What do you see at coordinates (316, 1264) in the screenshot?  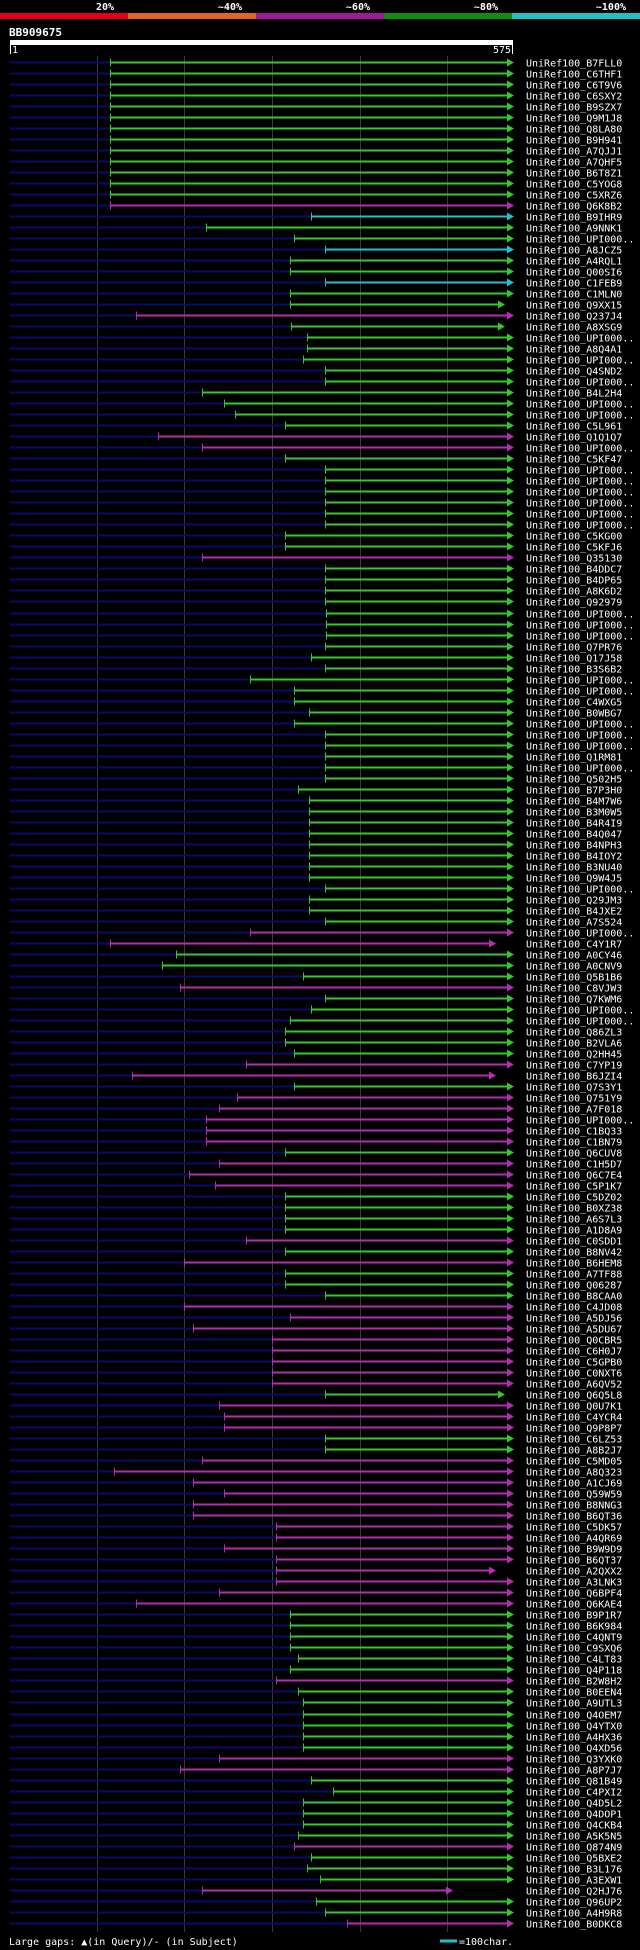 I see `hit-row: UniRef100_B6HEM8` at bounding box center [316, 1264].